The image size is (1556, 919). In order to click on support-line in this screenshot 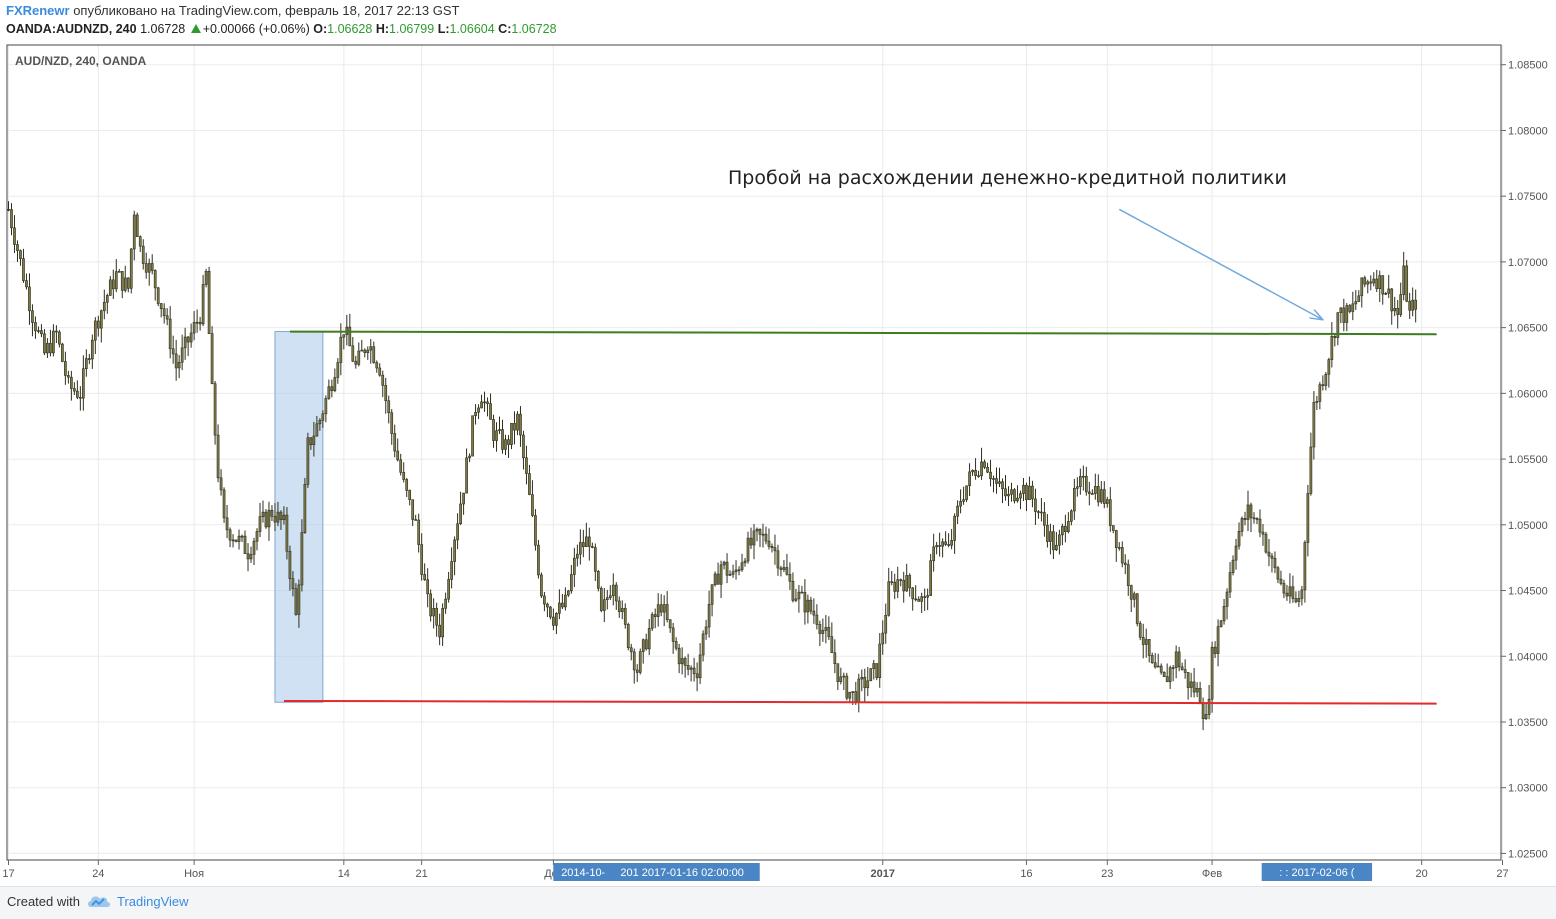, I will do `click(860, 702)`.